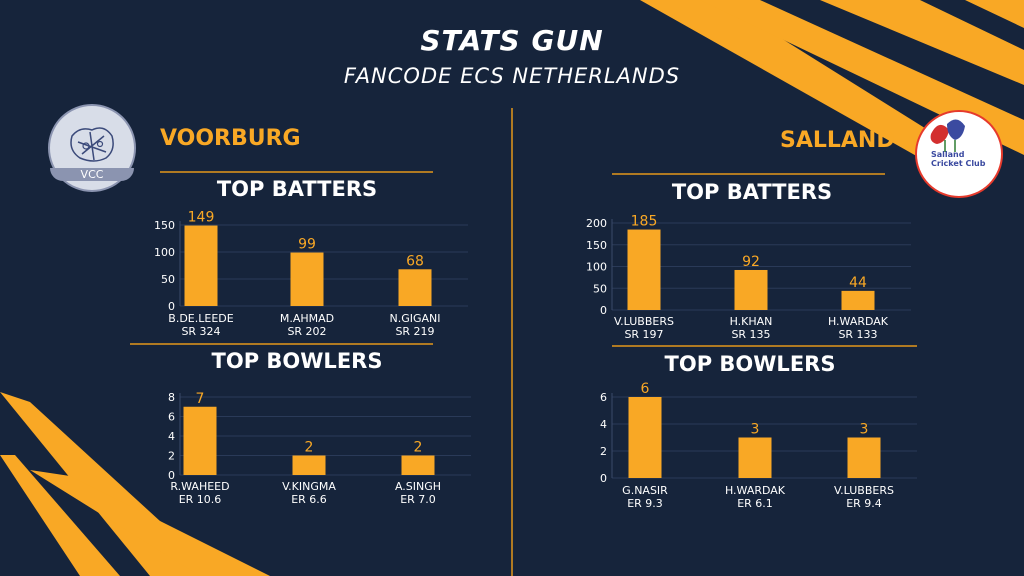  I want to click on salland-logo-text: Salland Cricket Club, so click(958, 159).